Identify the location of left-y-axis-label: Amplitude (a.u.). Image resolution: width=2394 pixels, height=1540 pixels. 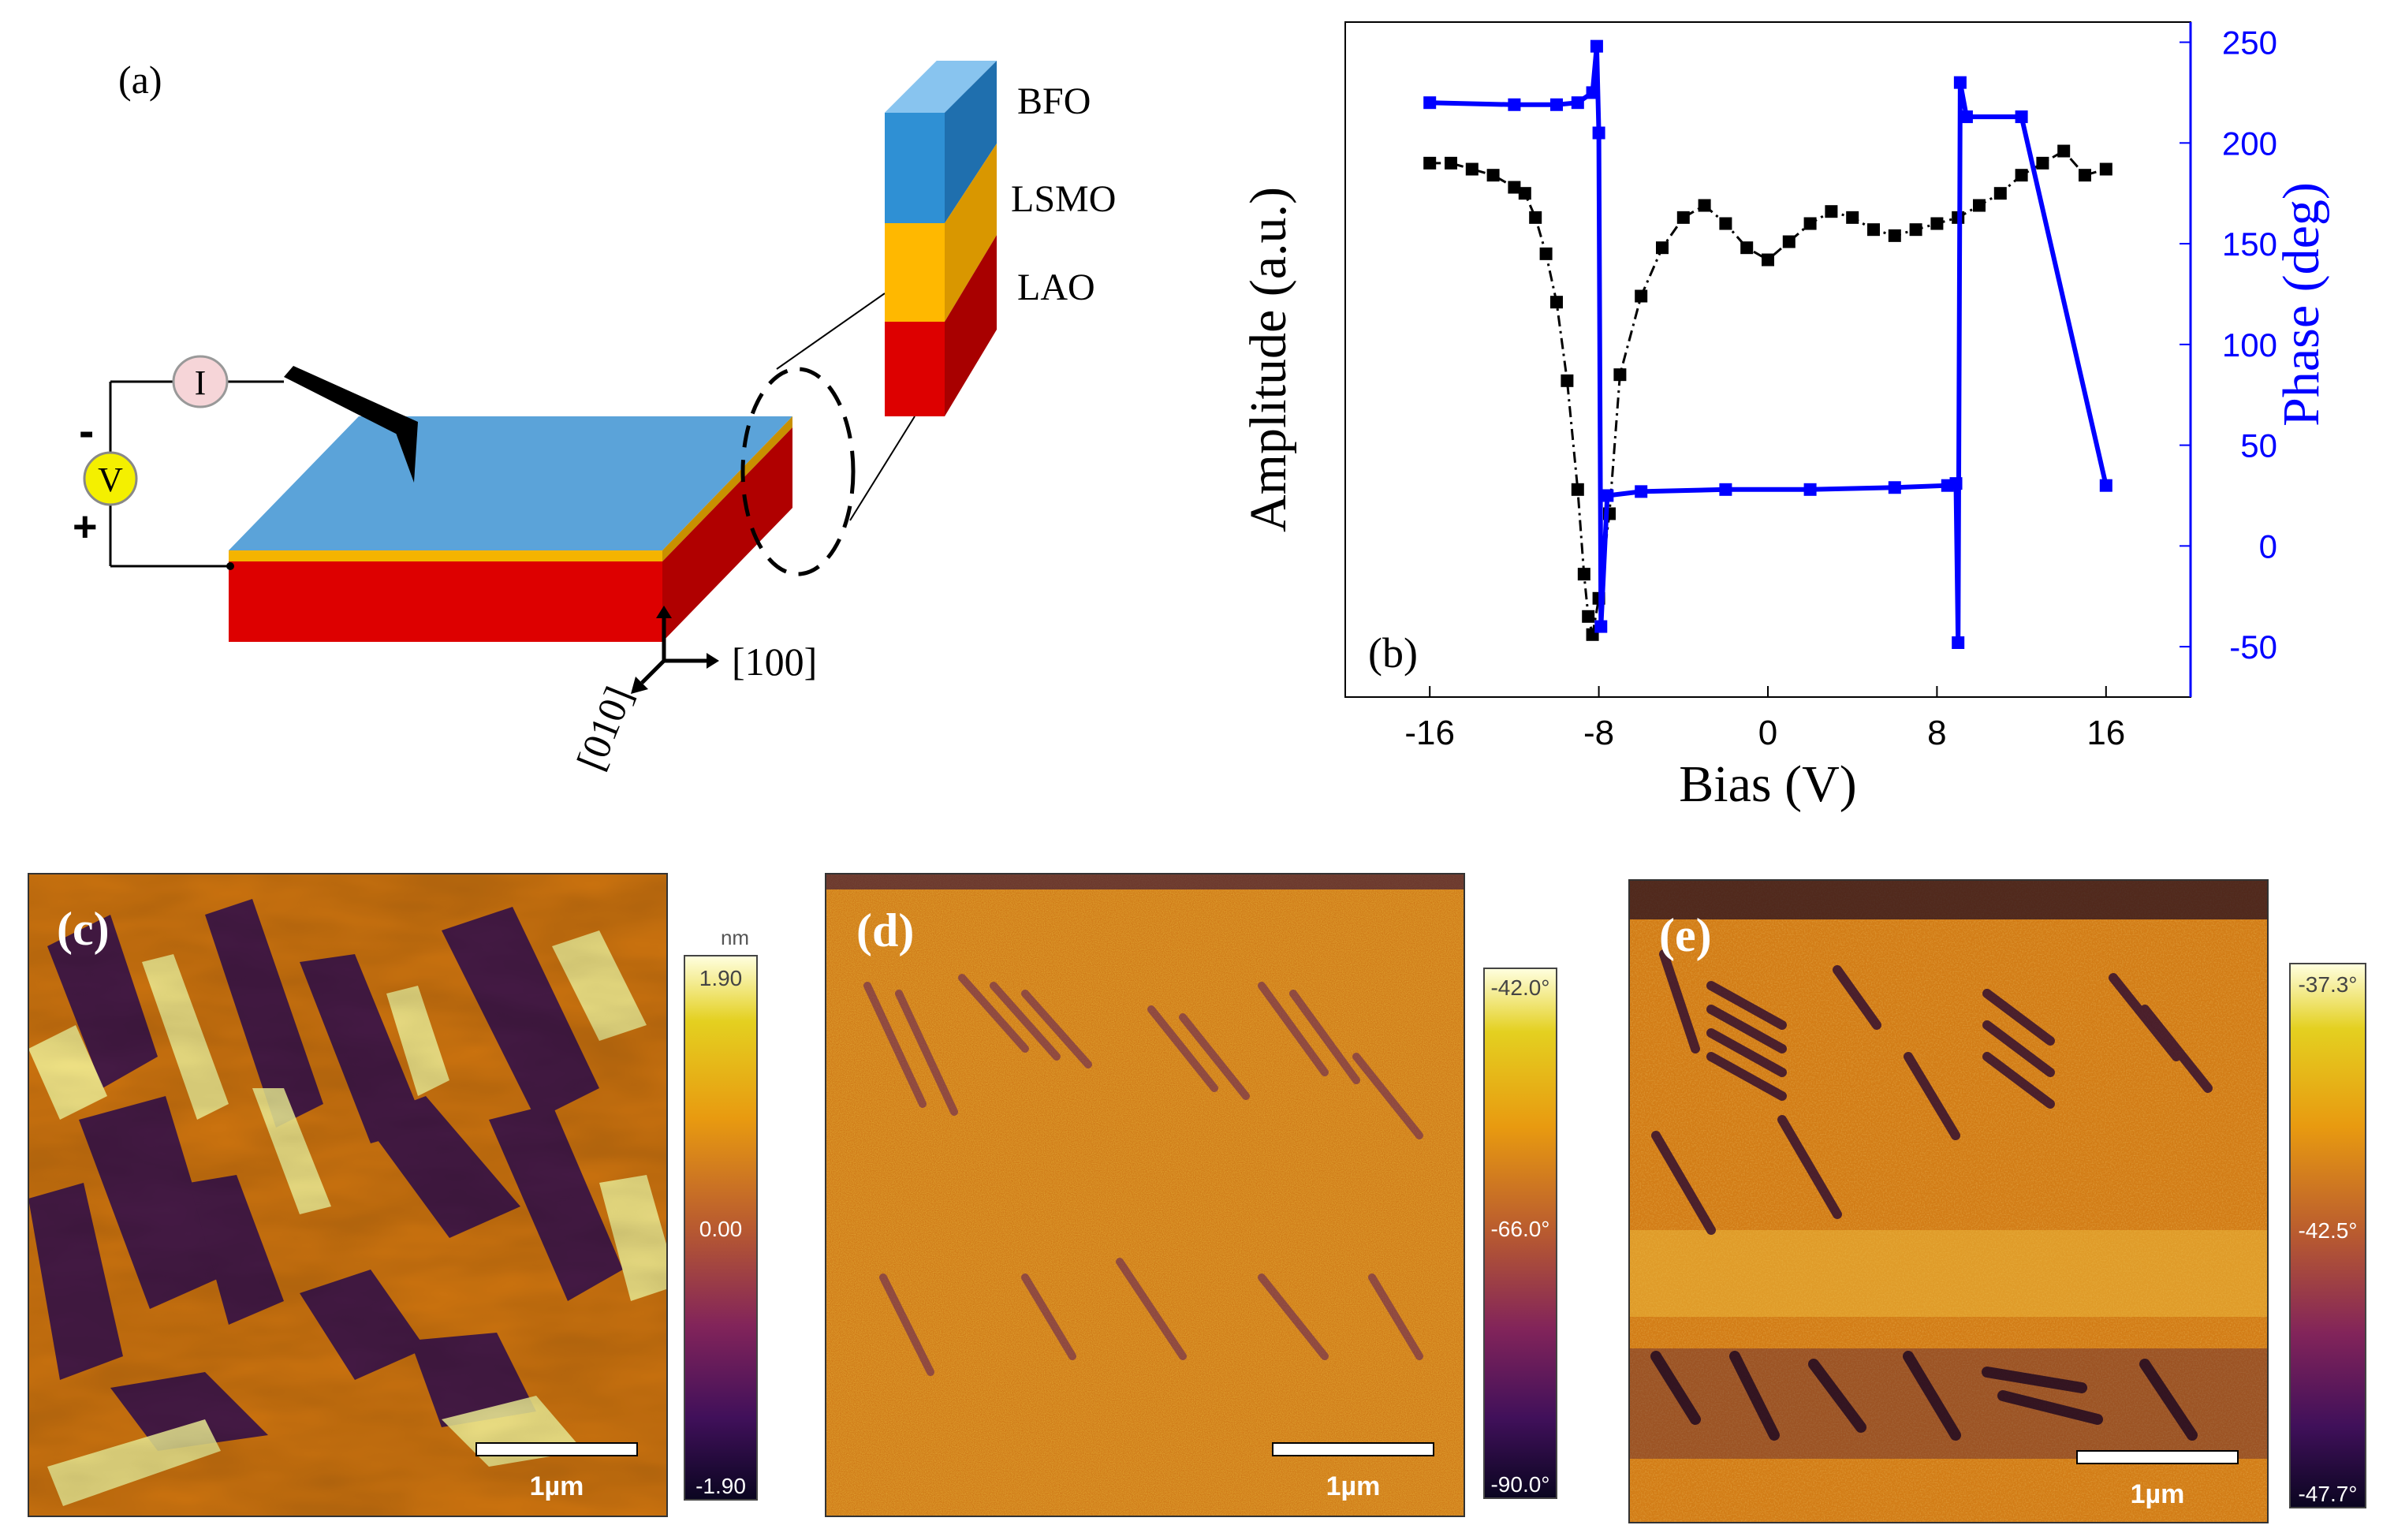
(1268, 359).